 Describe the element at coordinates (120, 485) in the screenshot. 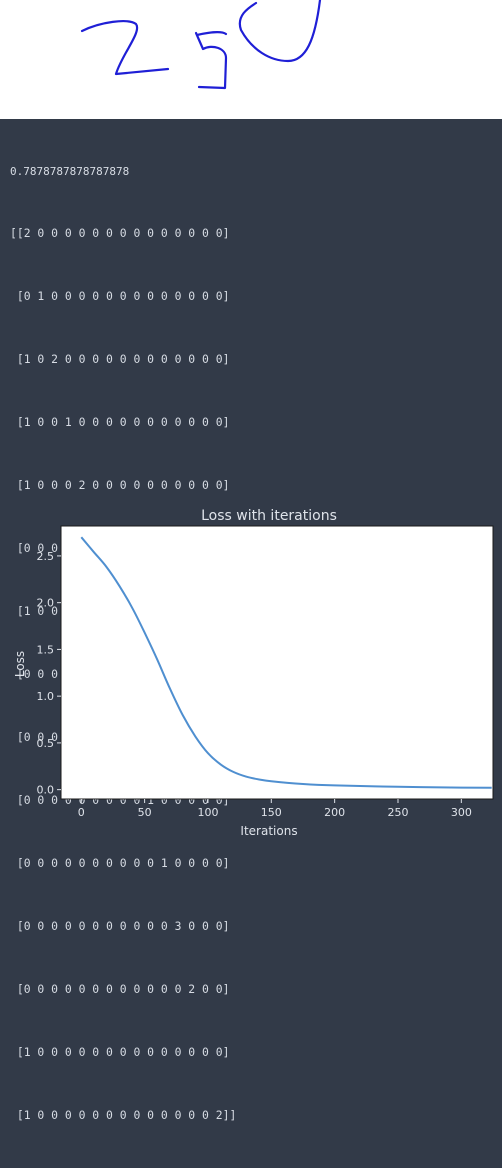

I see `confusion-matrix-row: [1 0 0 0 2 0 0 0 0 0 0 0 0 0 0]` at that location.